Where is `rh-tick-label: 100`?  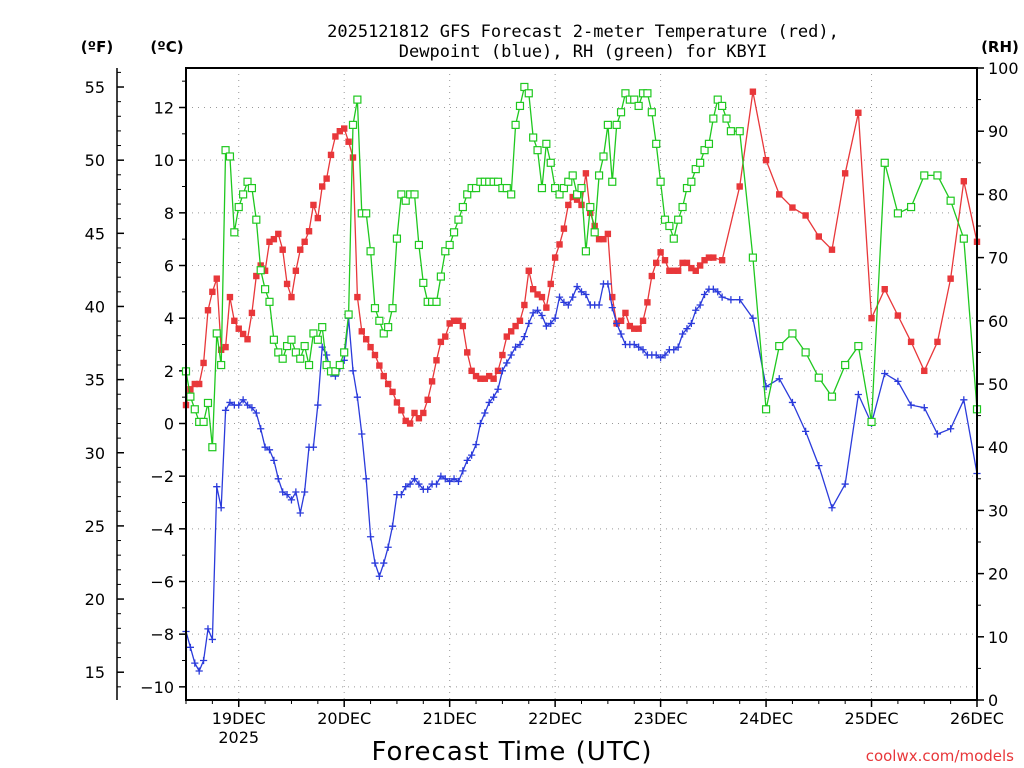 rh-tick-label: 100 is located at coordinates (1003, 68).